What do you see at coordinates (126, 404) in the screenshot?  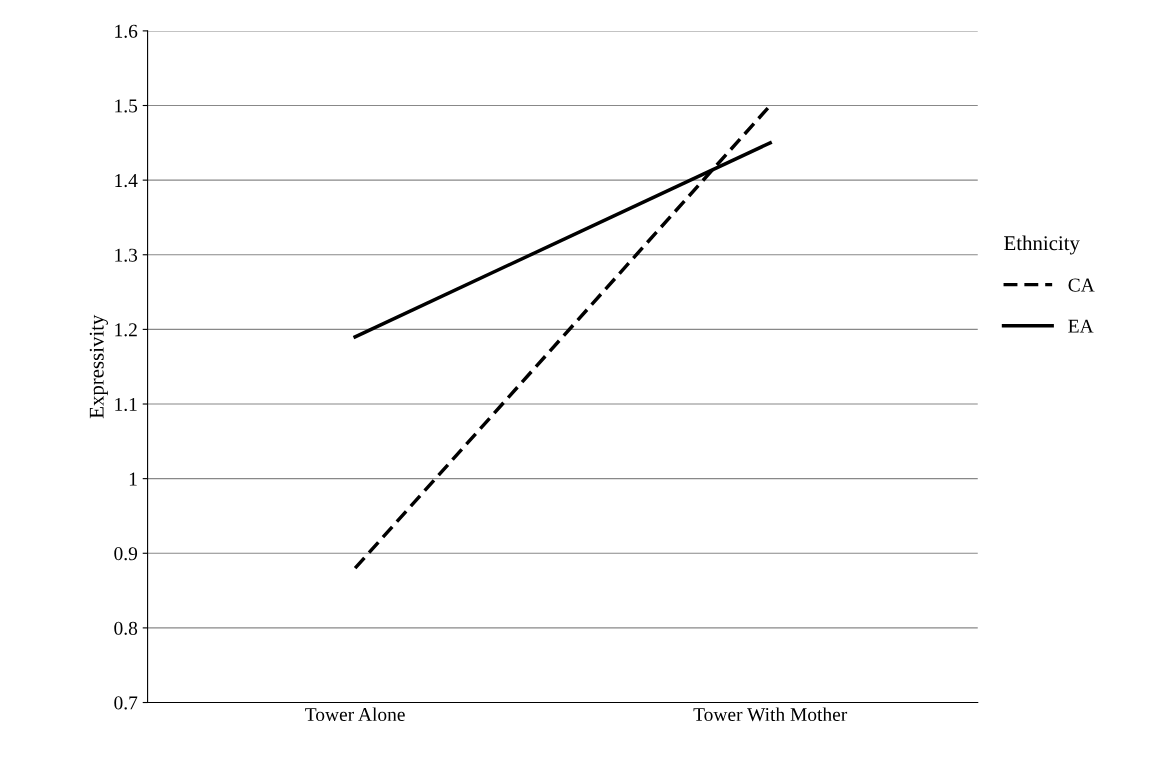 I see `y-tick-label: 1.1` at bounding box center [126, 404].